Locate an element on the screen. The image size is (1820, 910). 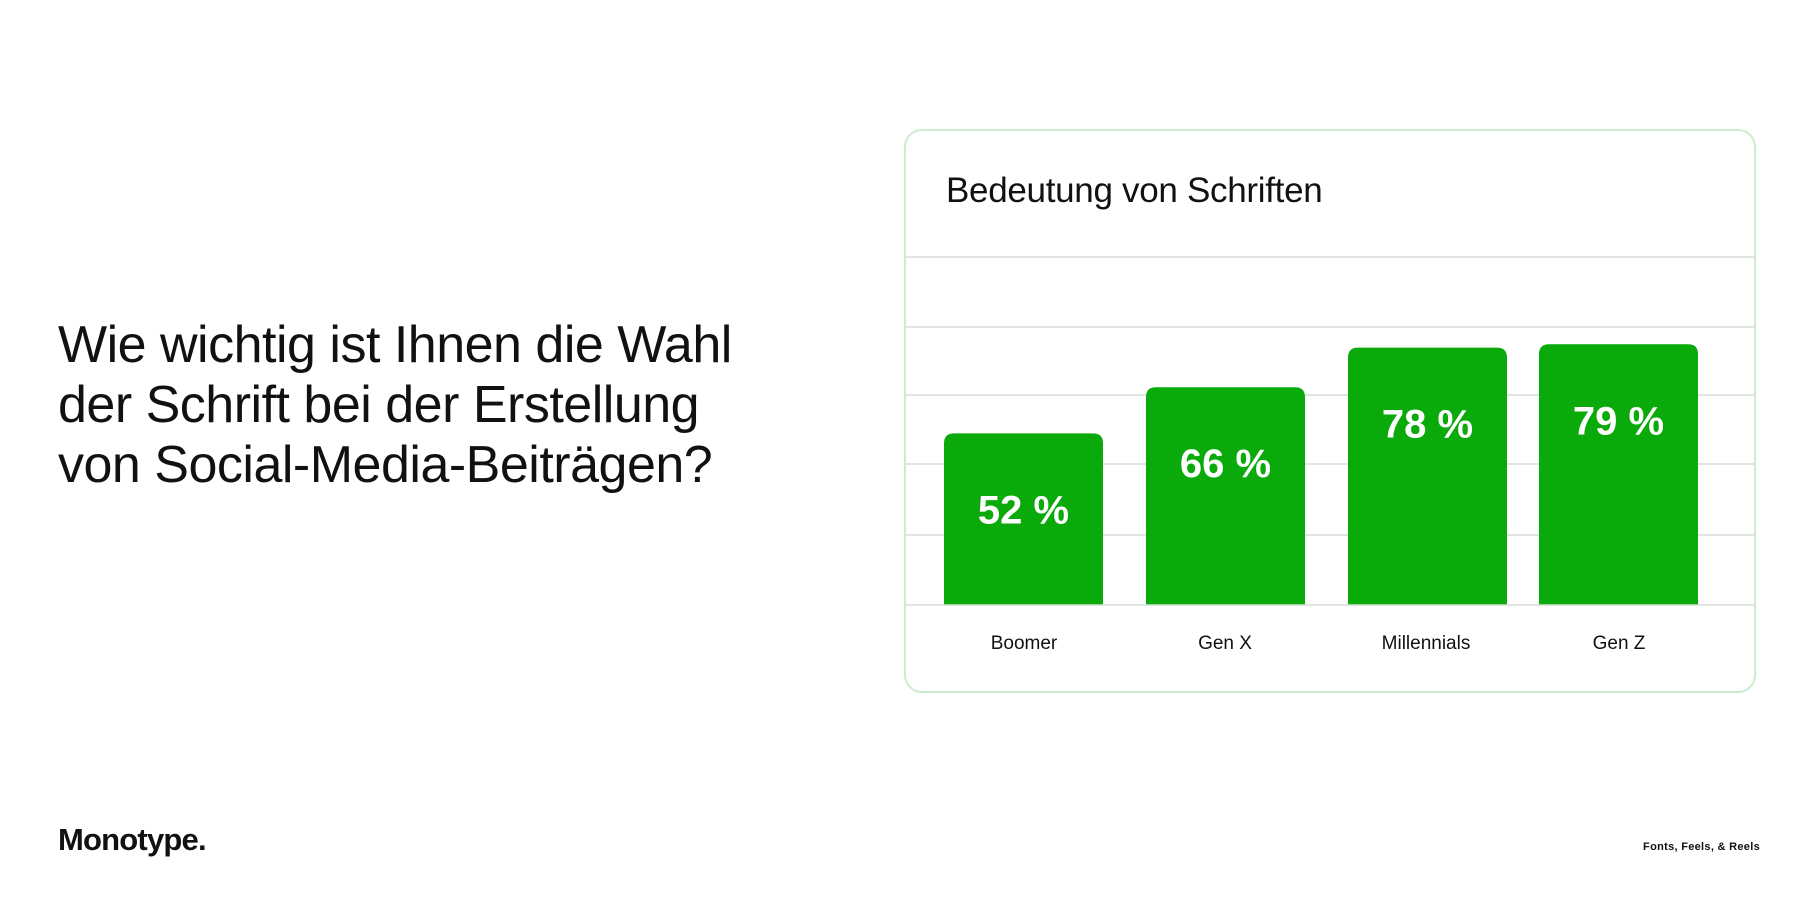
headline-line-3: von Social-Media-Beiträgen? is located at coordinates (385, 465).